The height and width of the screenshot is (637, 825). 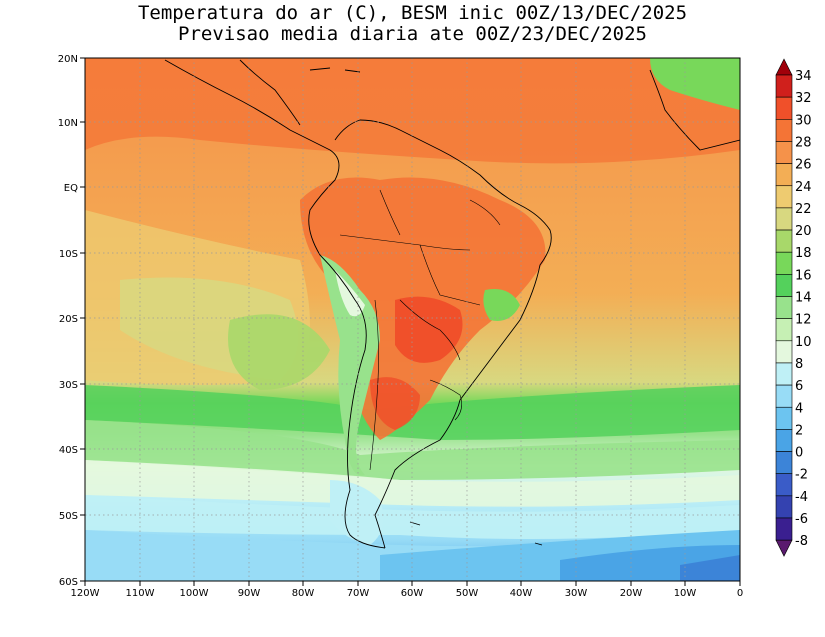 I want to click on colorbar-label: 10, so click(x=803, y=342).